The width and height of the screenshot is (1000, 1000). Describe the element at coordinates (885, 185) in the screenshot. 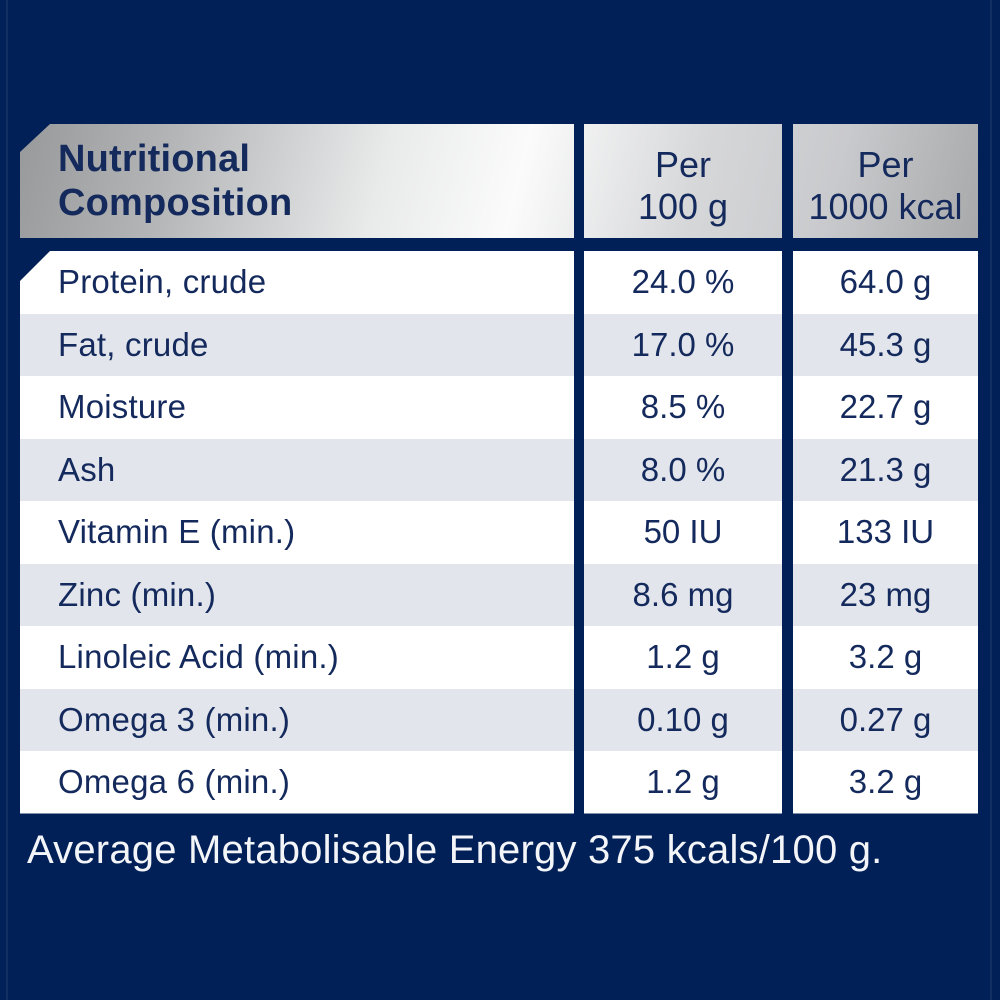

I see `header-col-per-1000kcal: Per 1000 kcal` at that location.